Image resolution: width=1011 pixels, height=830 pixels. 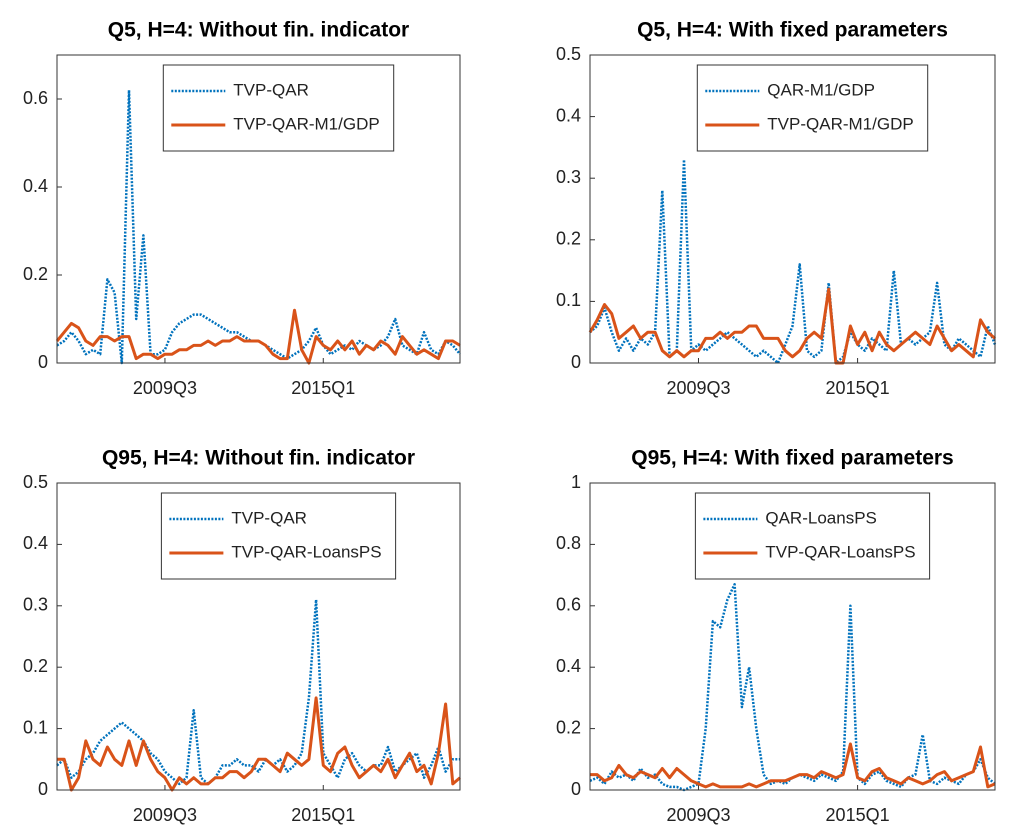 I want to click on legend: QAR-LoansPS TVP-QAR-LoansPS, so click(x=812, y=536).